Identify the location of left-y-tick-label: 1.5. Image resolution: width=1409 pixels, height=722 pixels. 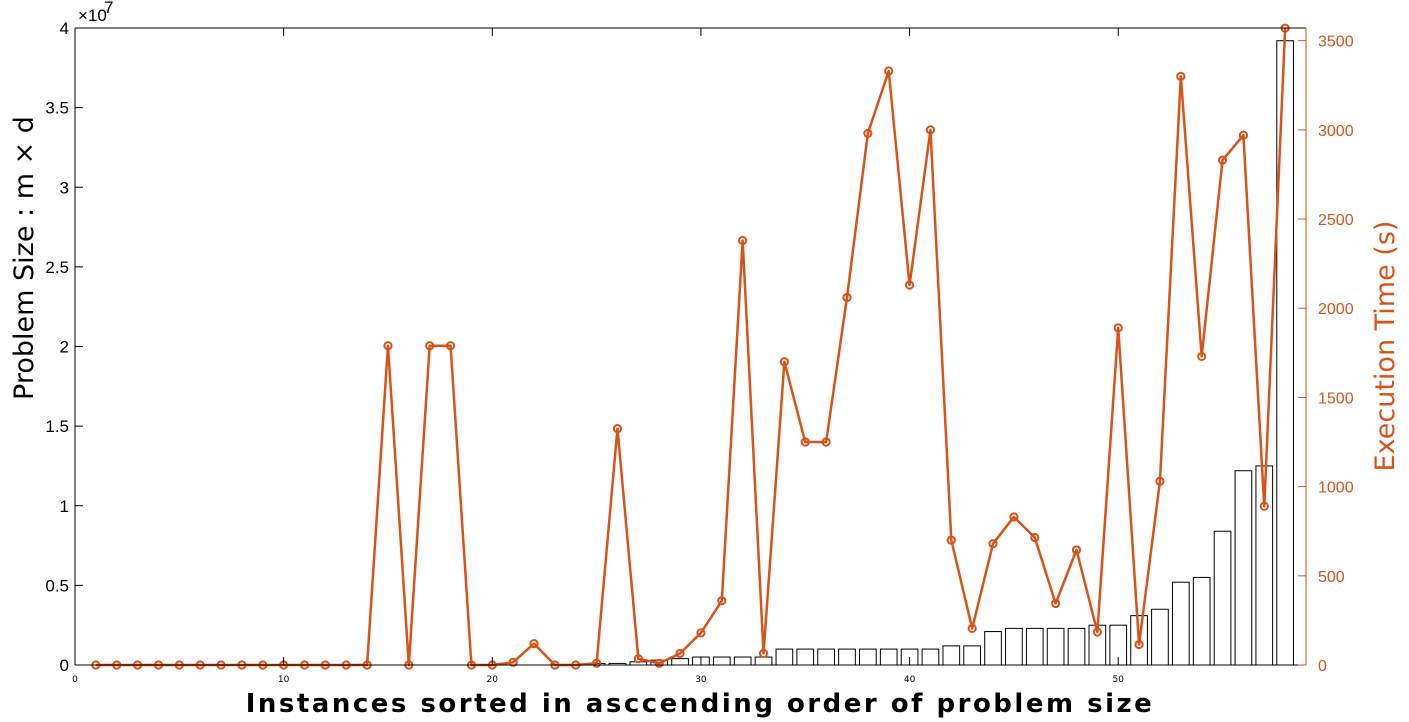
(57, 426).